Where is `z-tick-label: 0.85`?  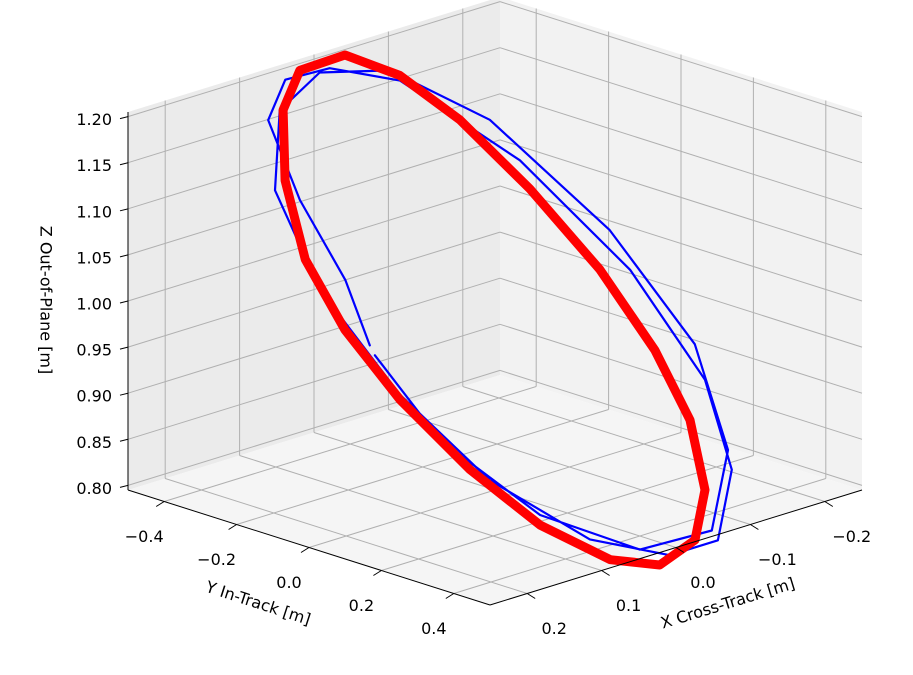 z-tick-label: 0.85 is located at coordinates (94, 442).